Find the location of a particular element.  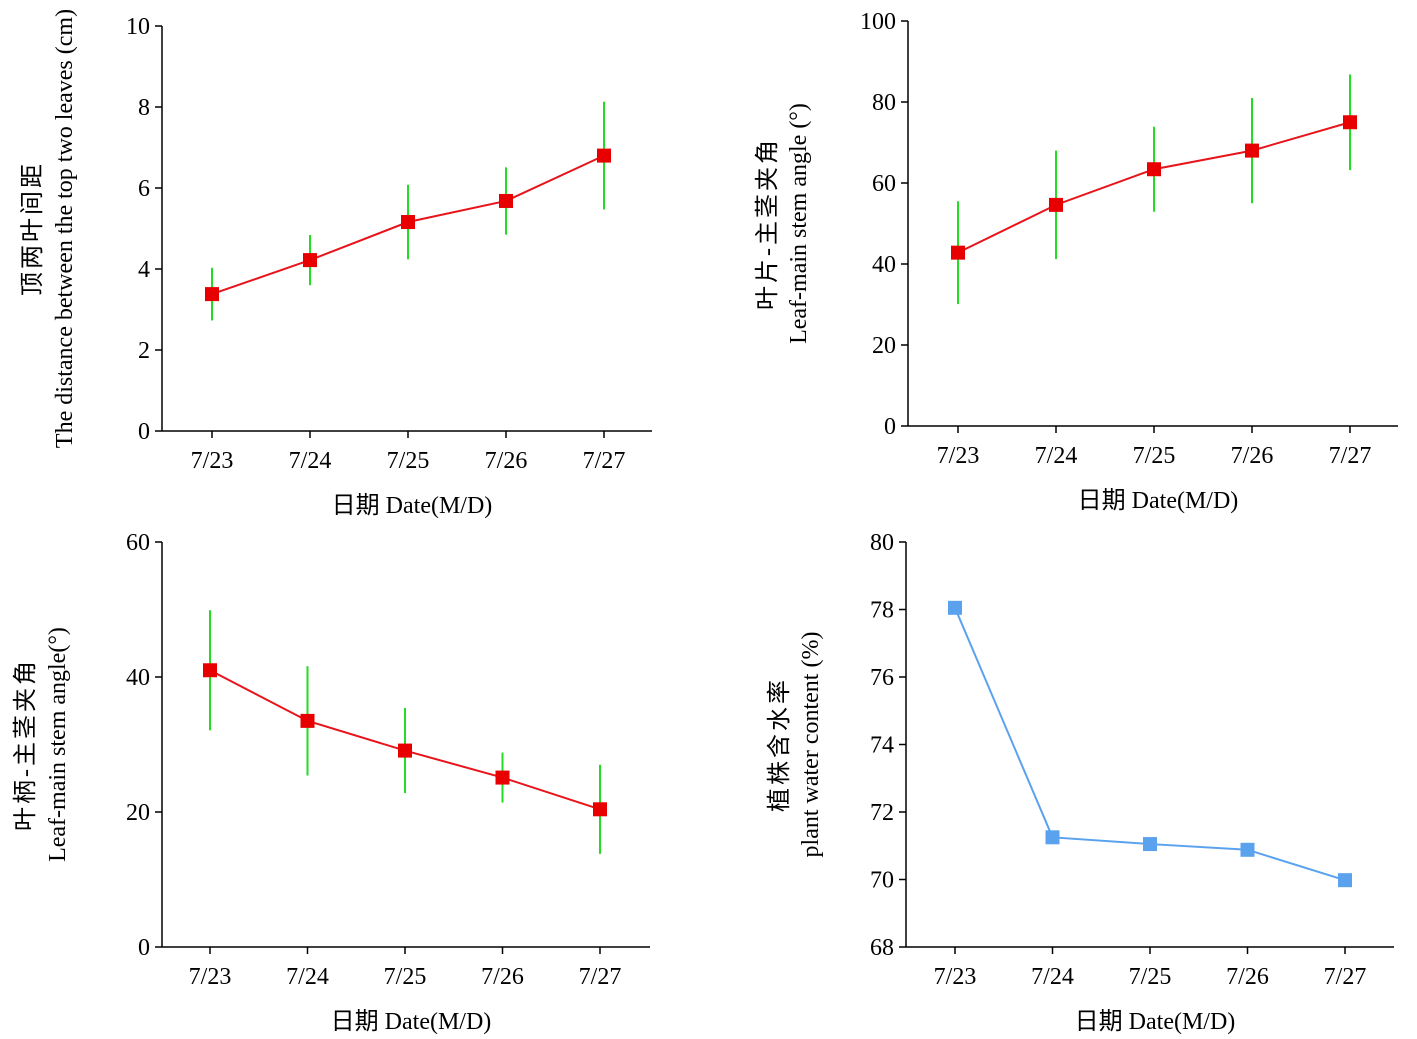

y-tick-label: 76 is located at coordinates (882, 678).